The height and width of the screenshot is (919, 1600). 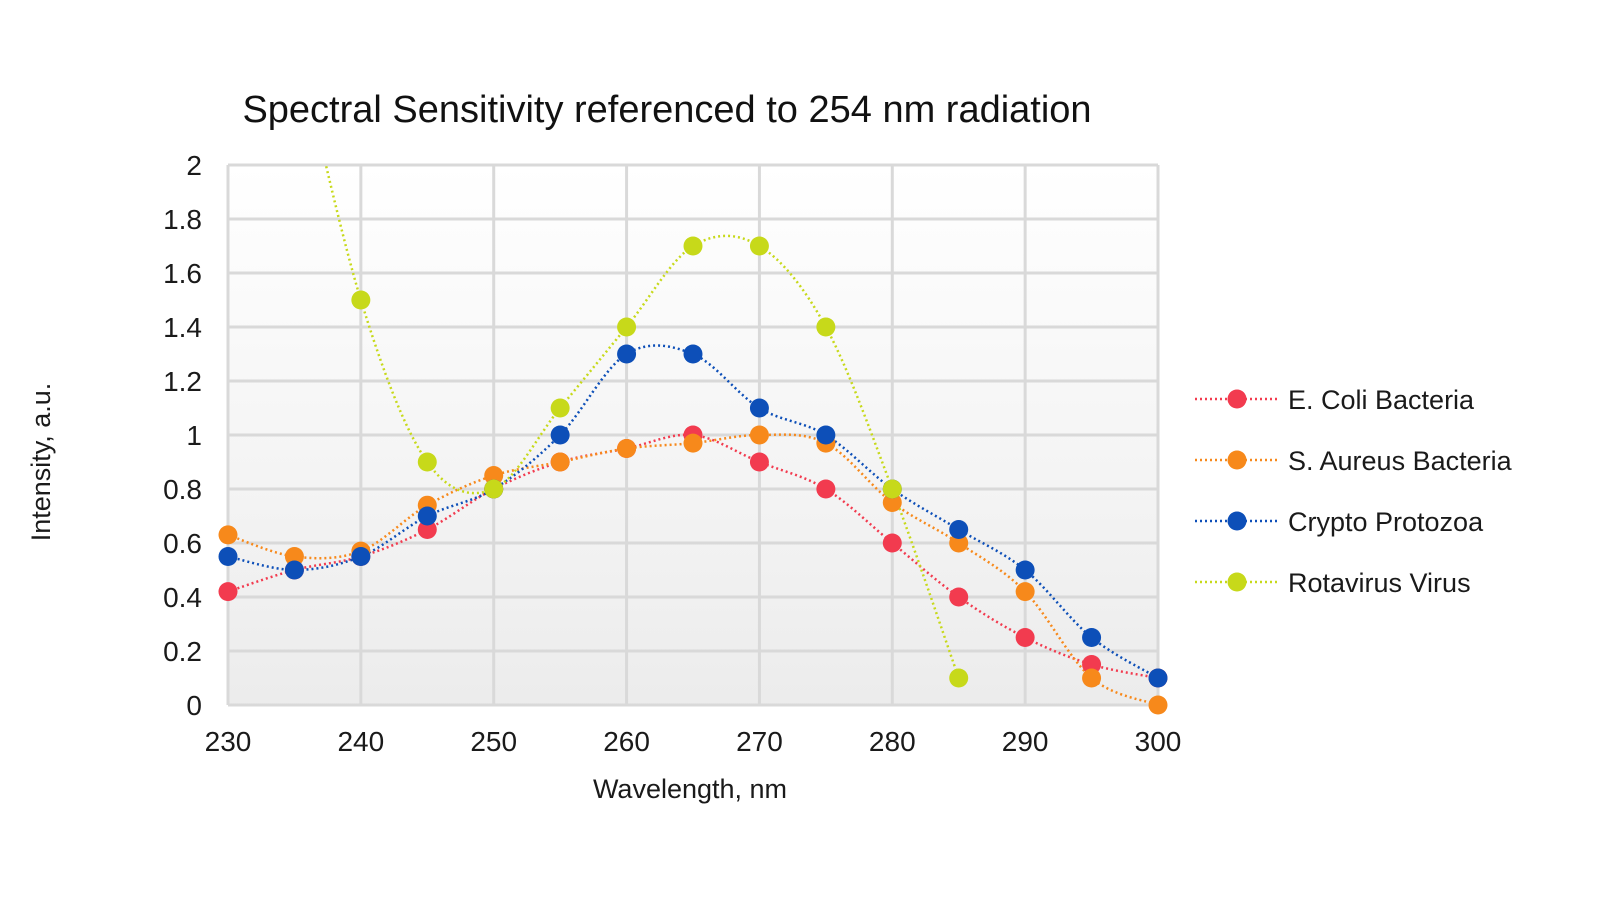 I want to click on y-tick-label: 1.2, so click(x=182, y=381).